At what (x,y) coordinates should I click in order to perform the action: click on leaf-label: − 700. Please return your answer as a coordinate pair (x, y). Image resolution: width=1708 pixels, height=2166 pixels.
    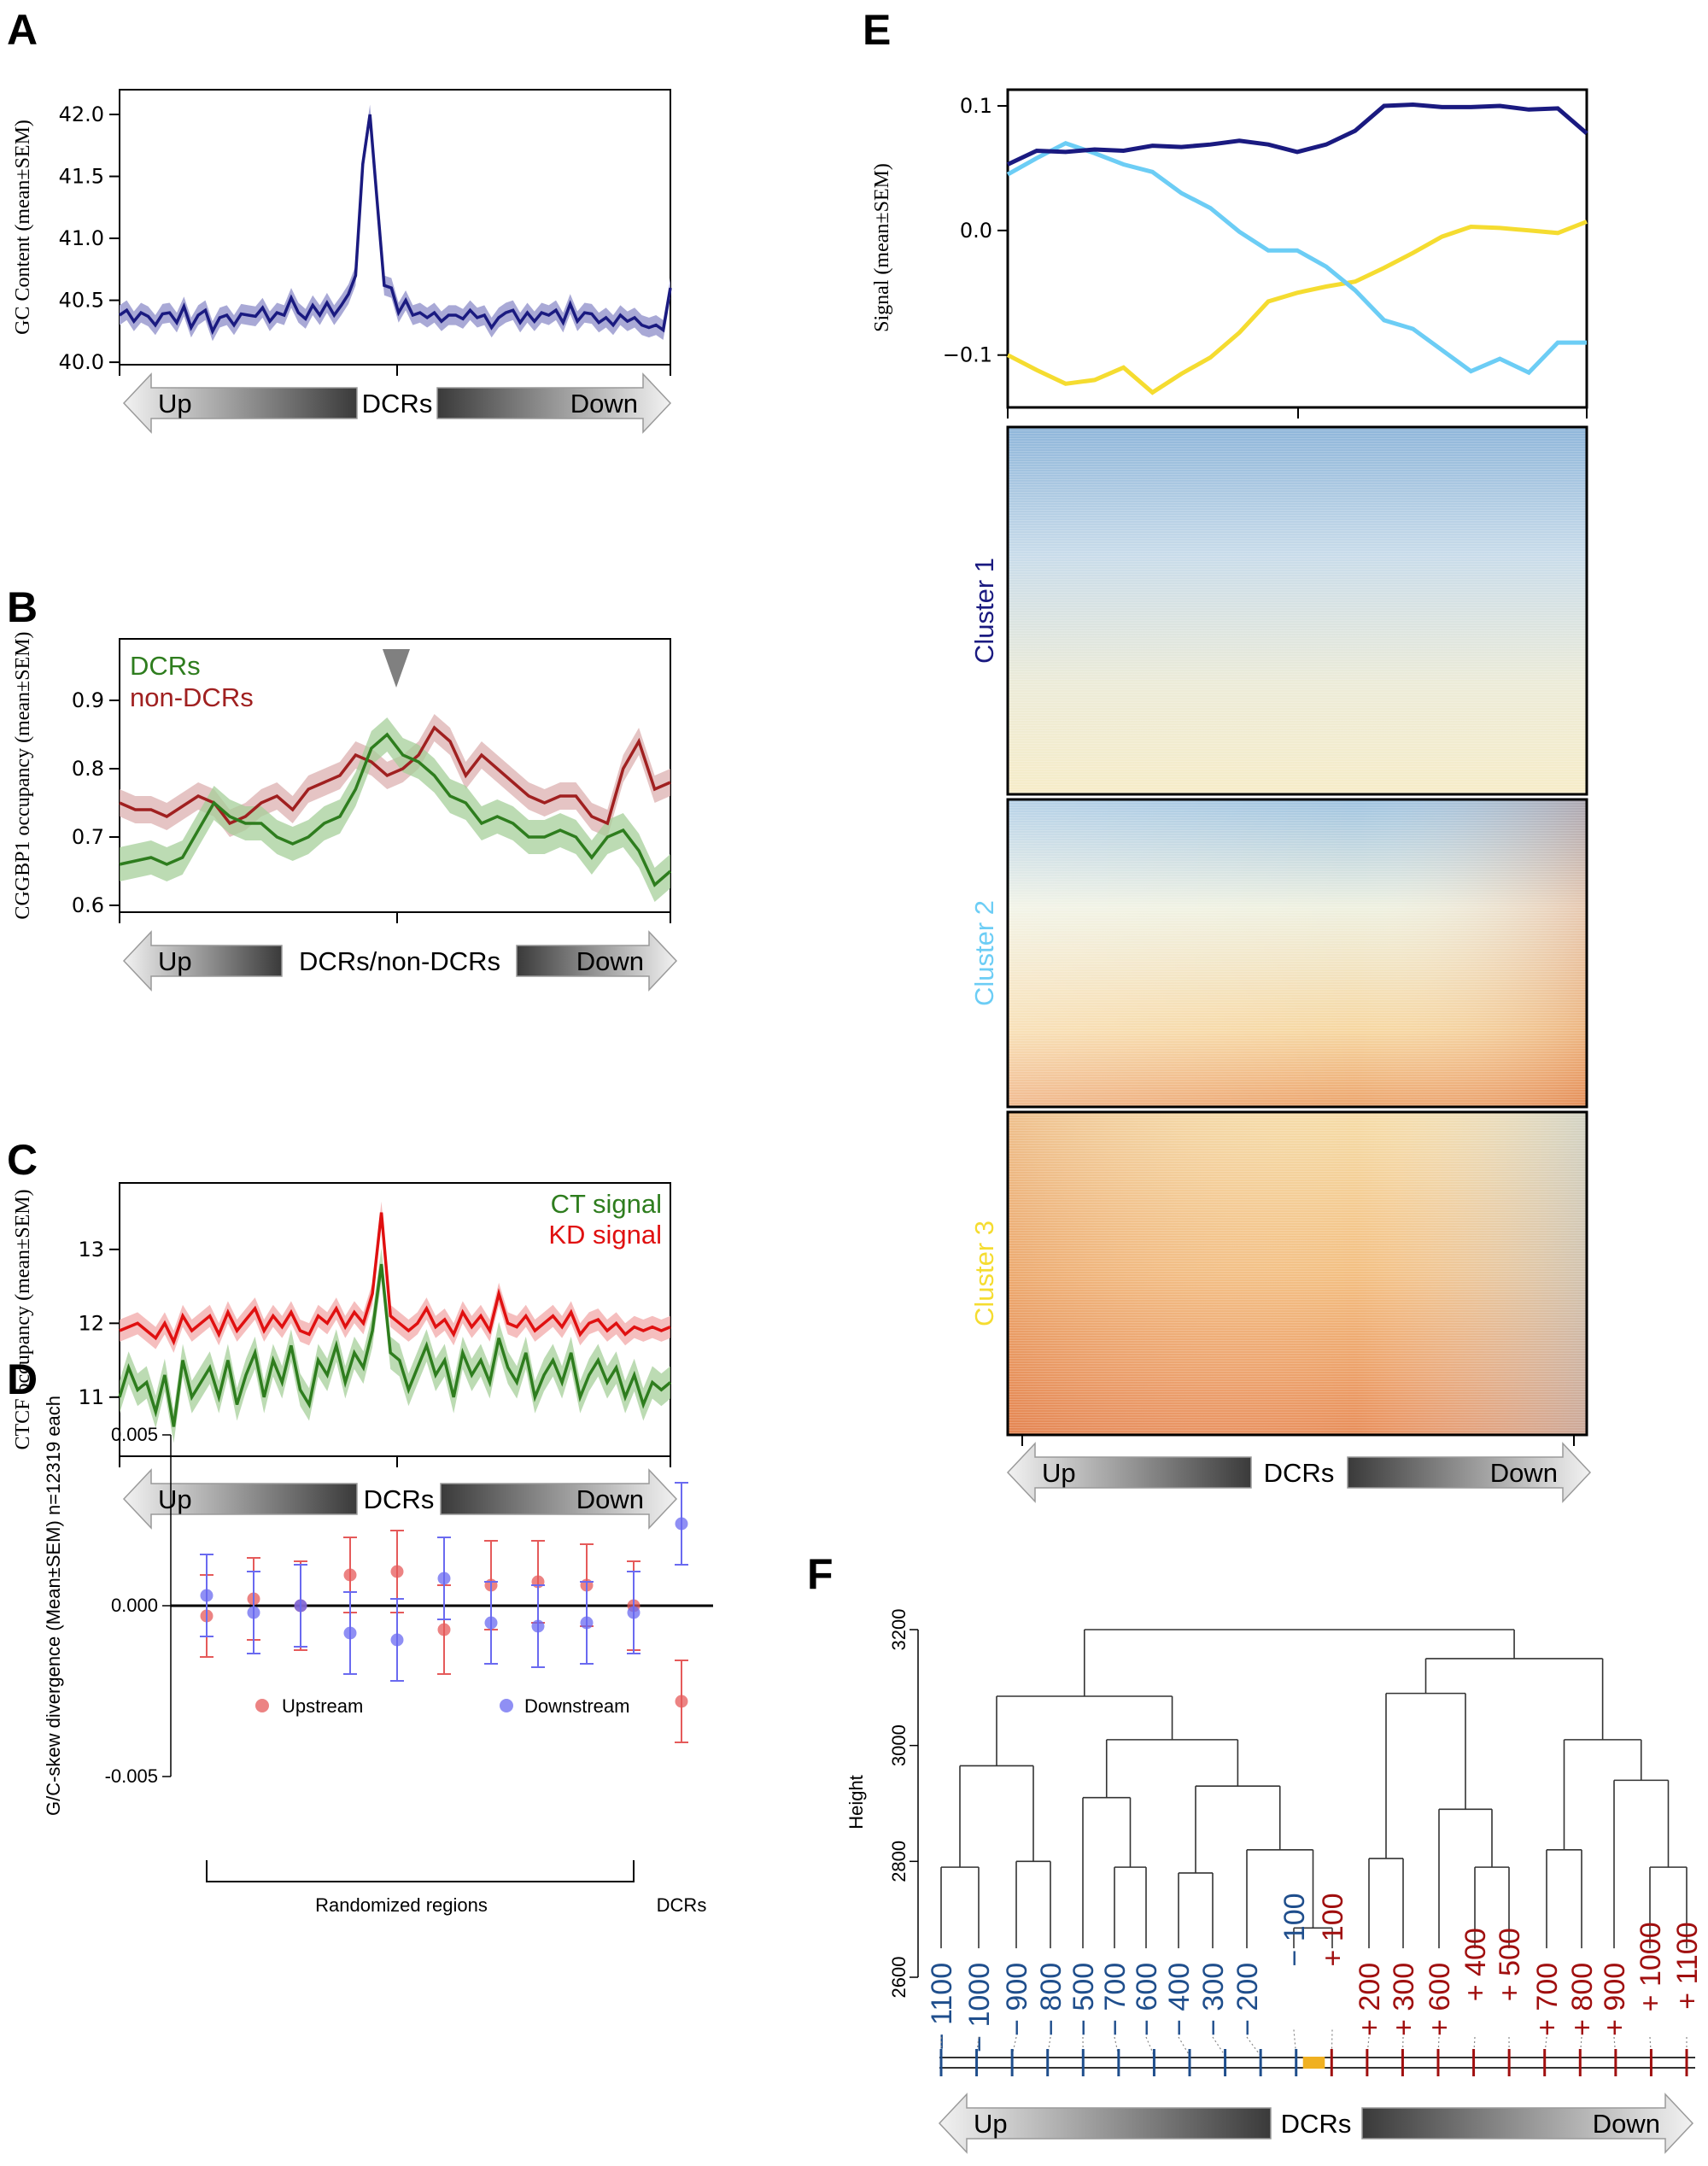
    Looking at the image, I should click on (1115, 1999).